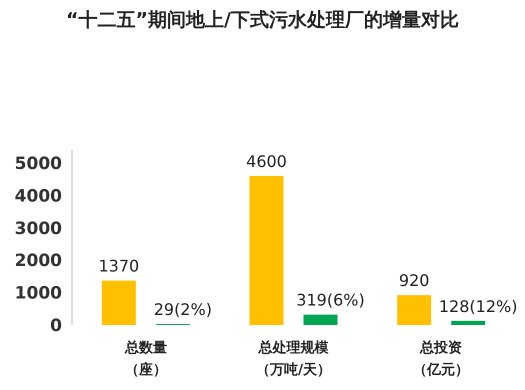  I want to click on y-tick-label: 0, so click(56, 326).